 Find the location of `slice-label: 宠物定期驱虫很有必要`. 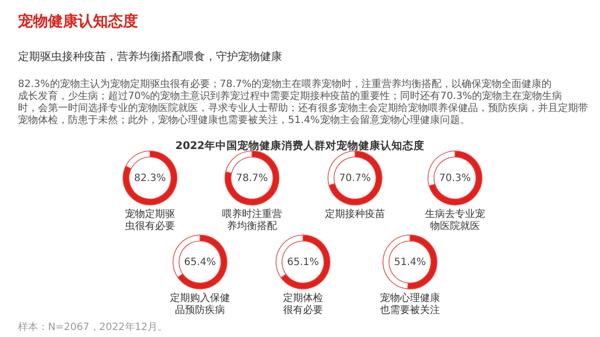

slice-label: 宠物定期驱虫很有必要 is located at coordinates (150, 220).